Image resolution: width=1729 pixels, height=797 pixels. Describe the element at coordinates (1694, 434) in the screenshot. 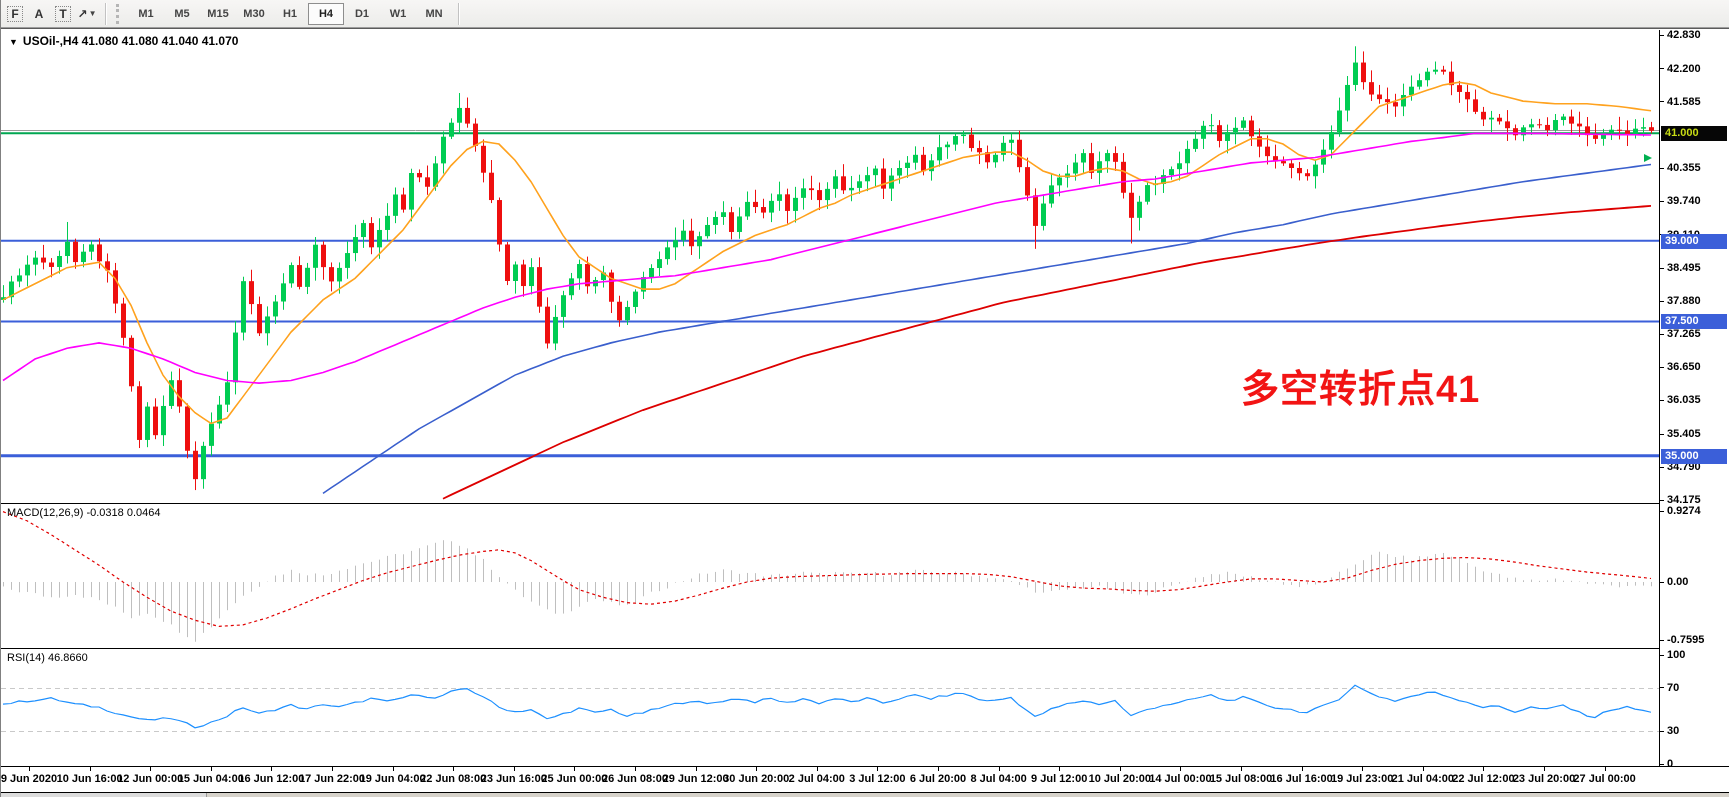

I see `price-tick-label: 35.405` at that location.